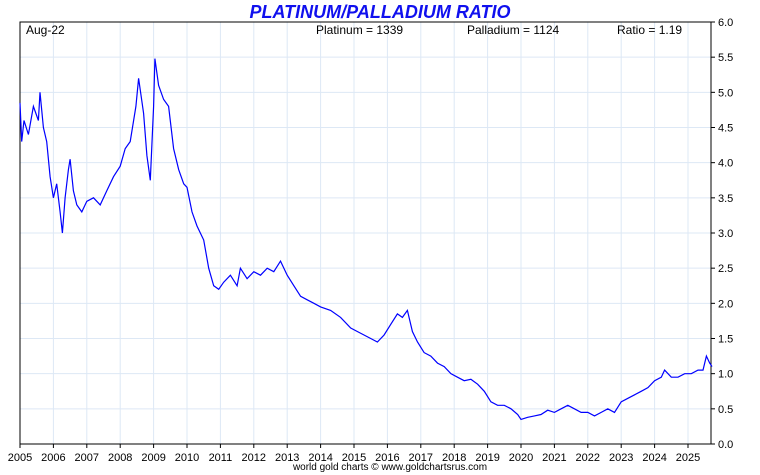 This screenshot has height=475, width=760. Describe the element at coordinates (688, 458) in the screenshot. I see `x-tick-label: 2025` at that location.